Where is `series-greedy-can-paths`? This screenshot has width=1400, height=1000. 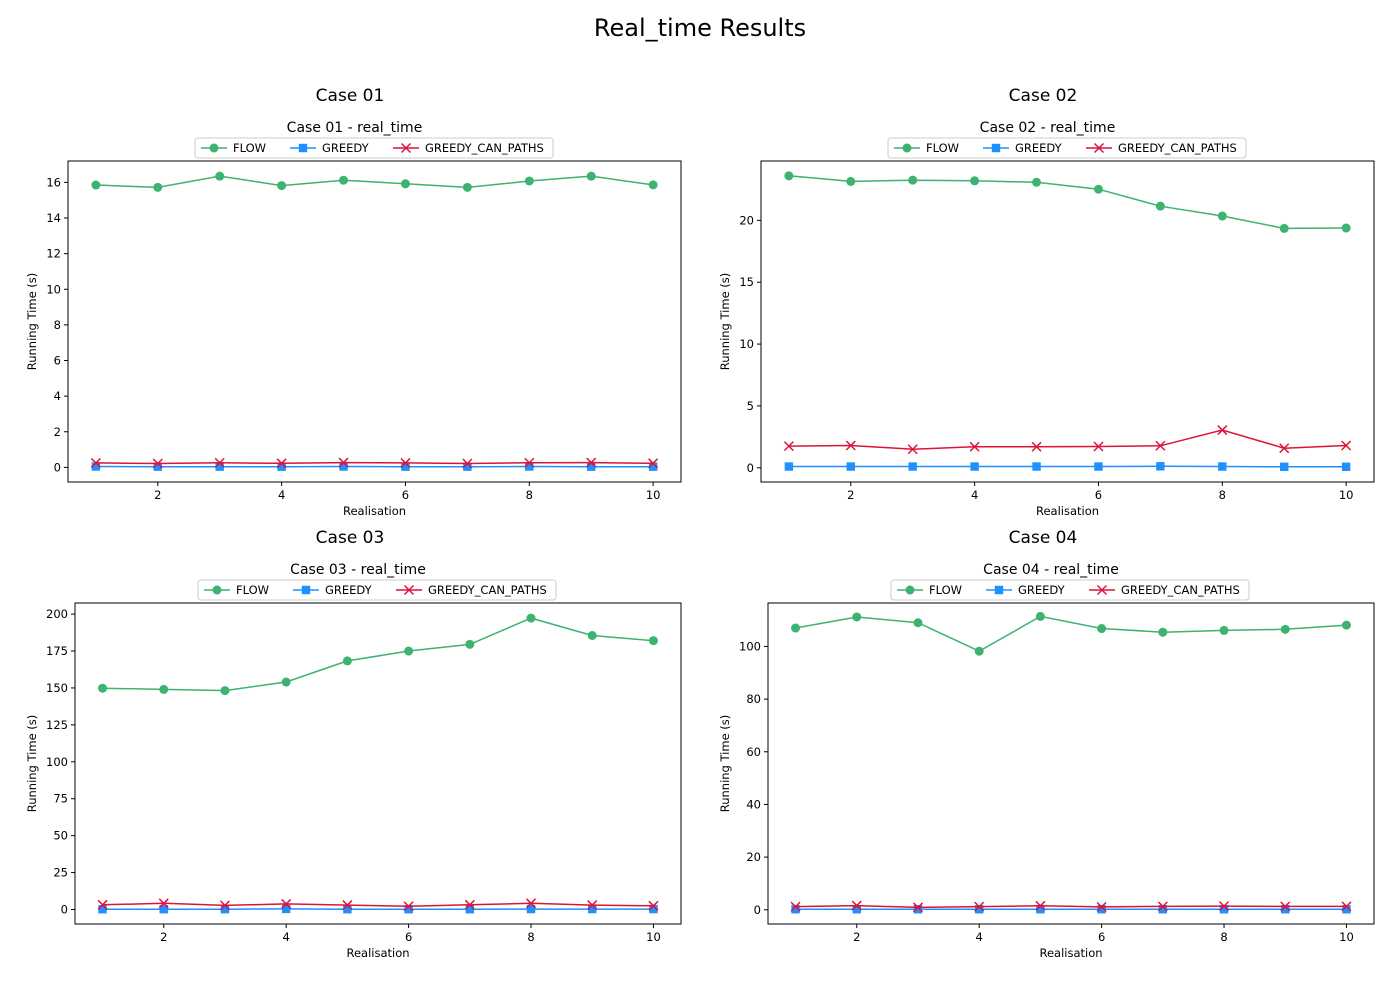
series-greedy-can-paths is located at coordinates (374, 463).